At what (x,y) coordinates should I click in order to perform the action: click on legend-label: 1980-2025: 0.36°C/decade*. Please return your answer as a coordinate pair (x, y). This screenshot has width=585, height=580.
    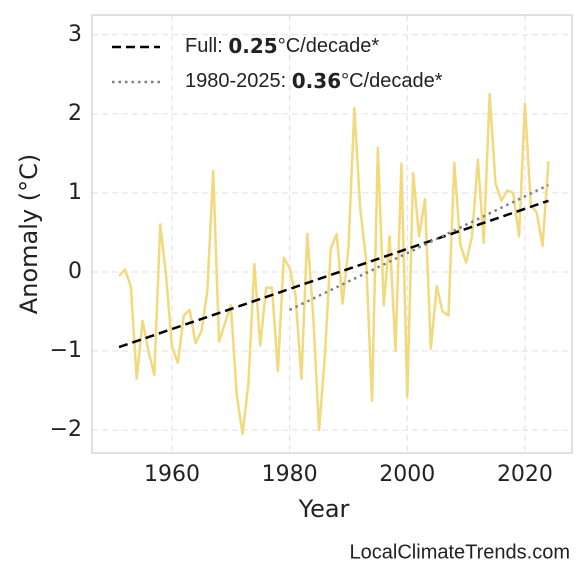
    Looking at the image, I should click on (314, 81).